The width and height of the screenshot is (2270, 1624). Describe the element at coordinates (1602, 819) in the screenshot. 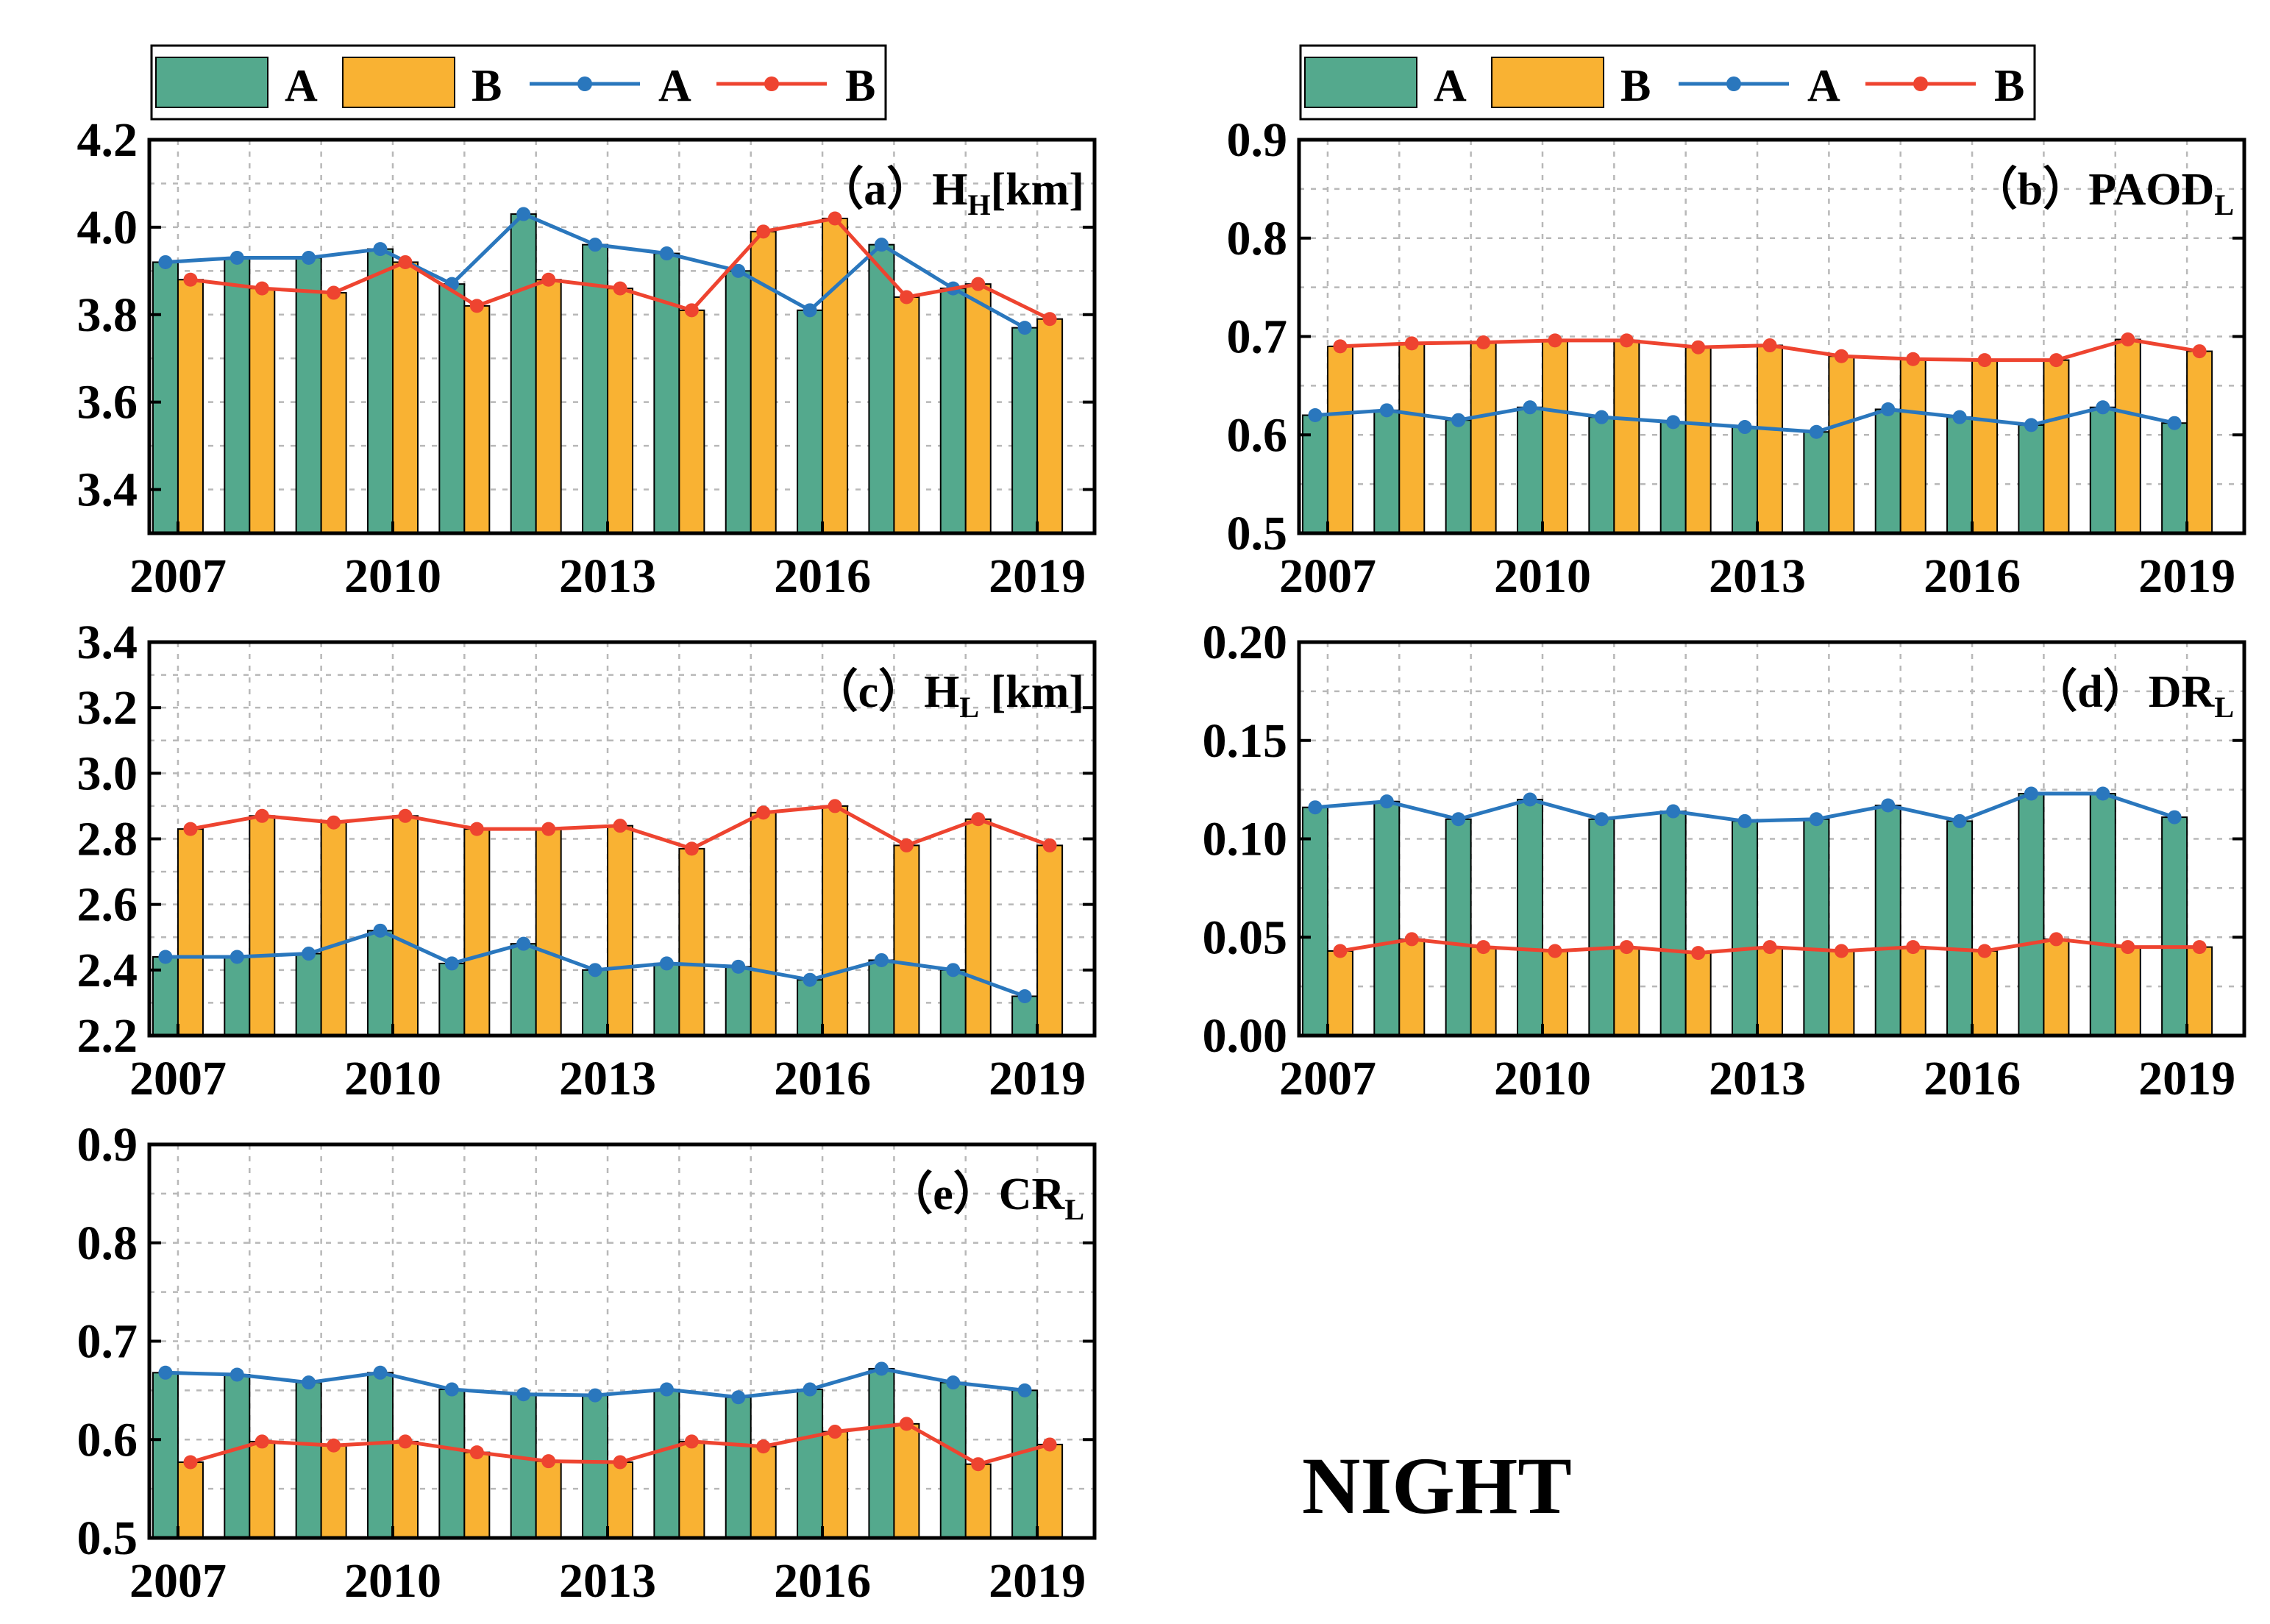

I see `point-A-2011` at that location.